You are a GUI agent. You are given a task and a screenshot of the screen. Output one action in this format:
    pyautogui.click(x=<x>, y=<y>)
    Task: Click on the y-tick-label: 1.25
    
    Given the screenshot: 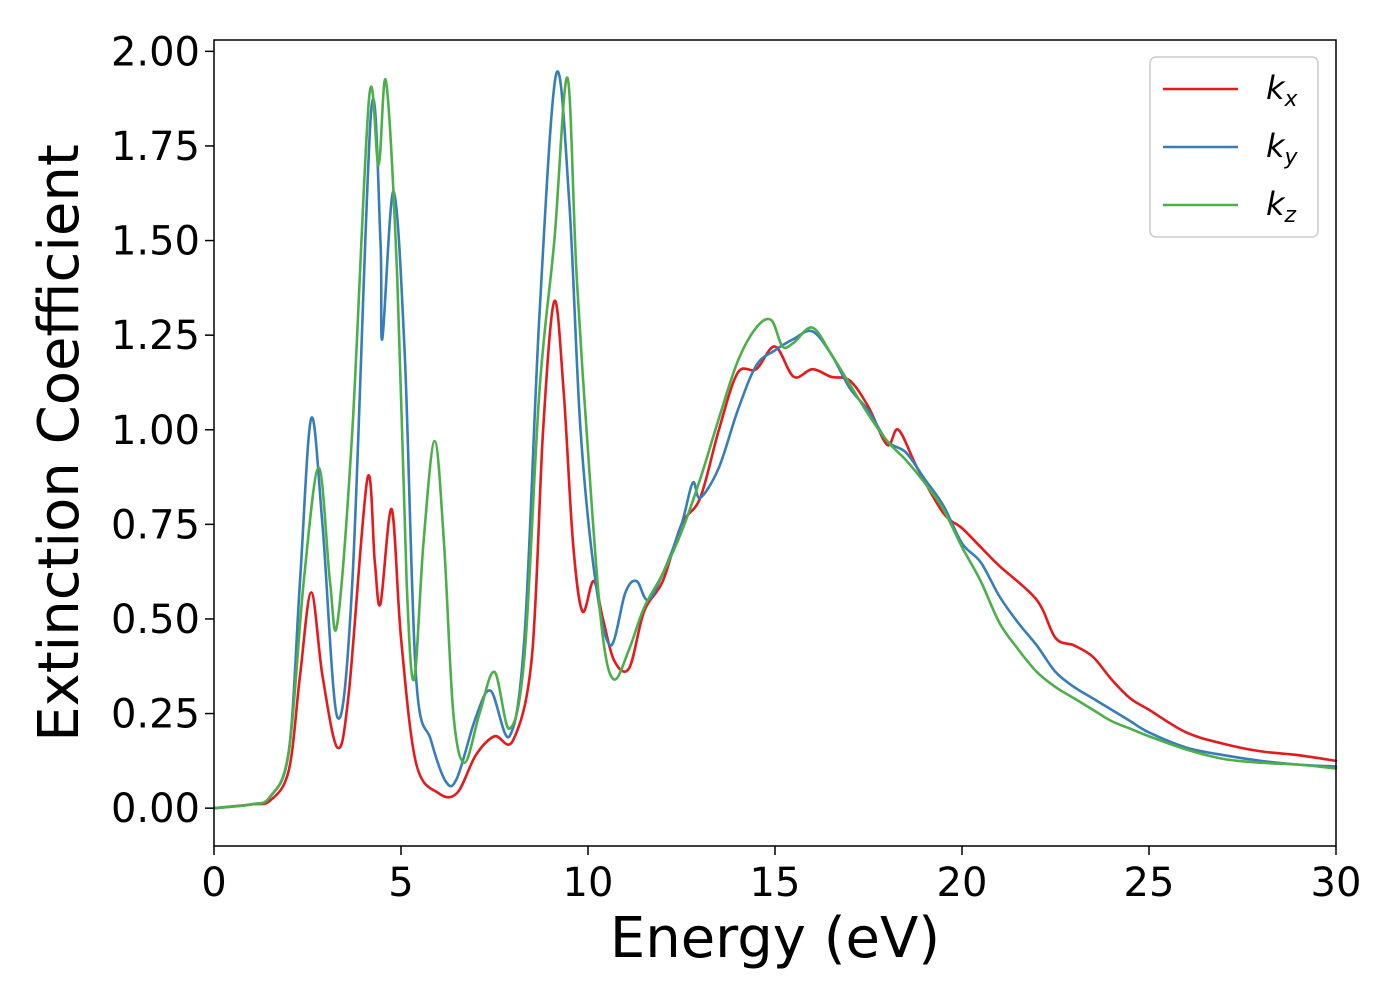 What is the action you would take?
    pyautogui.click(x=155, y=336)
    